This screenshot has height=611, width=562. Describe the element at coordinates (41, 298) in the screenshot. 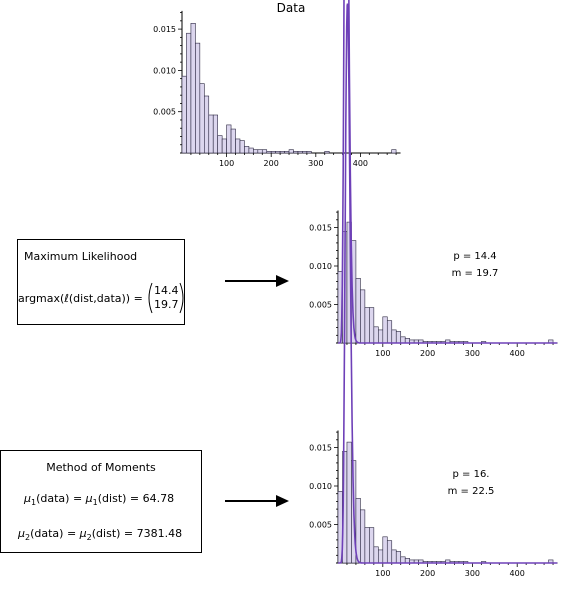

I see `ml-formula-left: argmax(` at that location.